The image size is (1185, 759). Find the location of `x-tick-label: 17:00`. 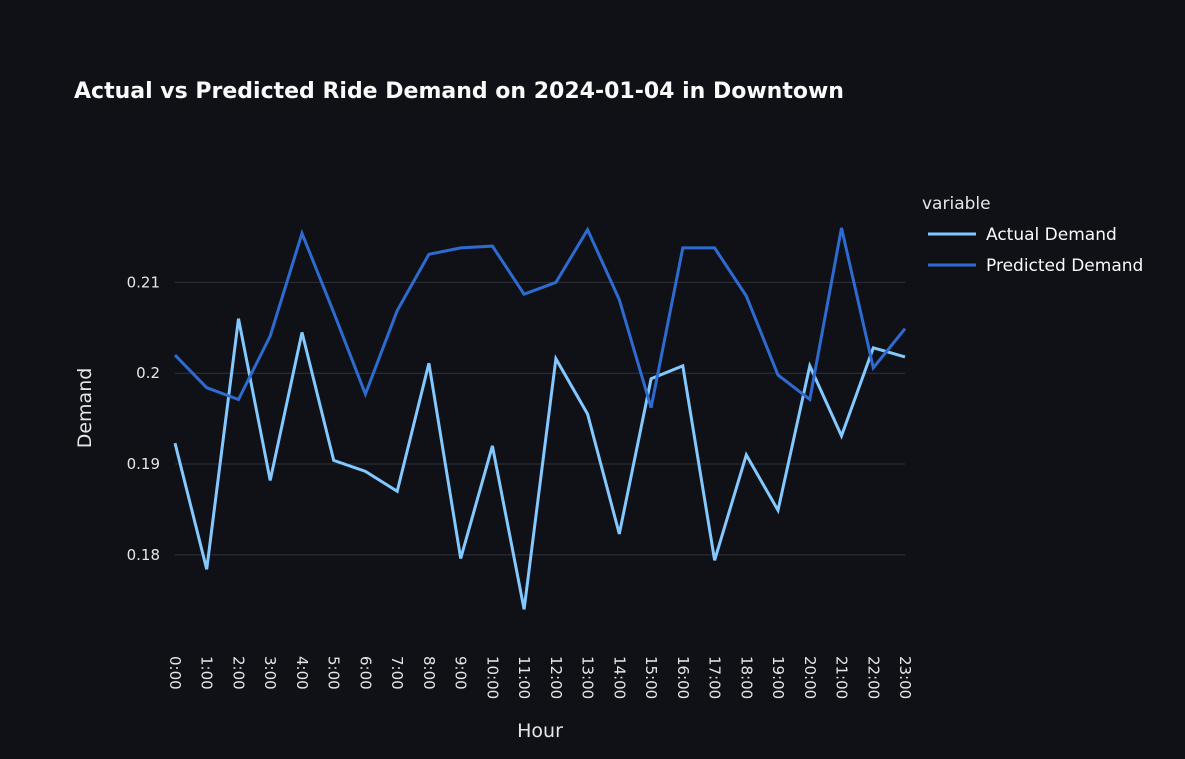

x-tick-label: 17:00 is located at coordinates (715, 677).